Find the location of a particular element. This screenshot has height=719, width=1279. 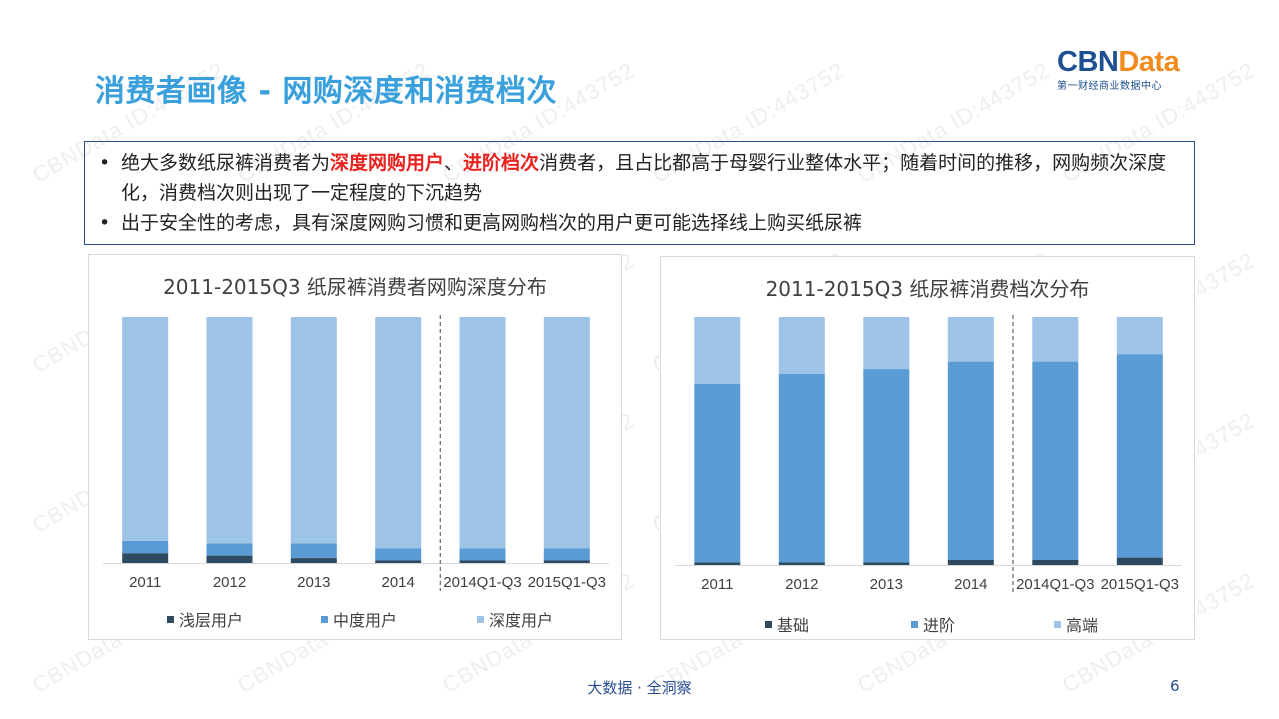

legend-item: 浅层用户 is located at coordinates (205, 619).